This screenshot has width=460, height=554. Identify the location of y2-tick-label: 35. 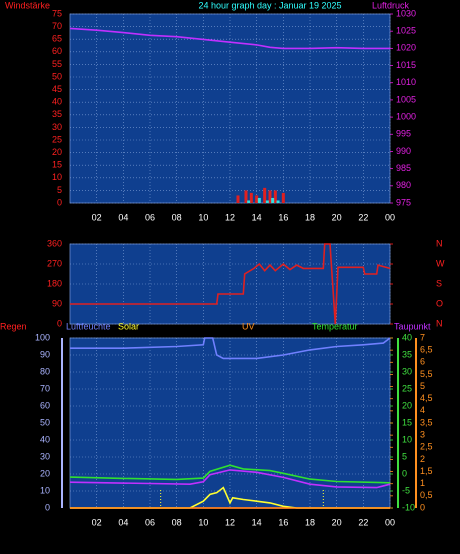
(407, 354).